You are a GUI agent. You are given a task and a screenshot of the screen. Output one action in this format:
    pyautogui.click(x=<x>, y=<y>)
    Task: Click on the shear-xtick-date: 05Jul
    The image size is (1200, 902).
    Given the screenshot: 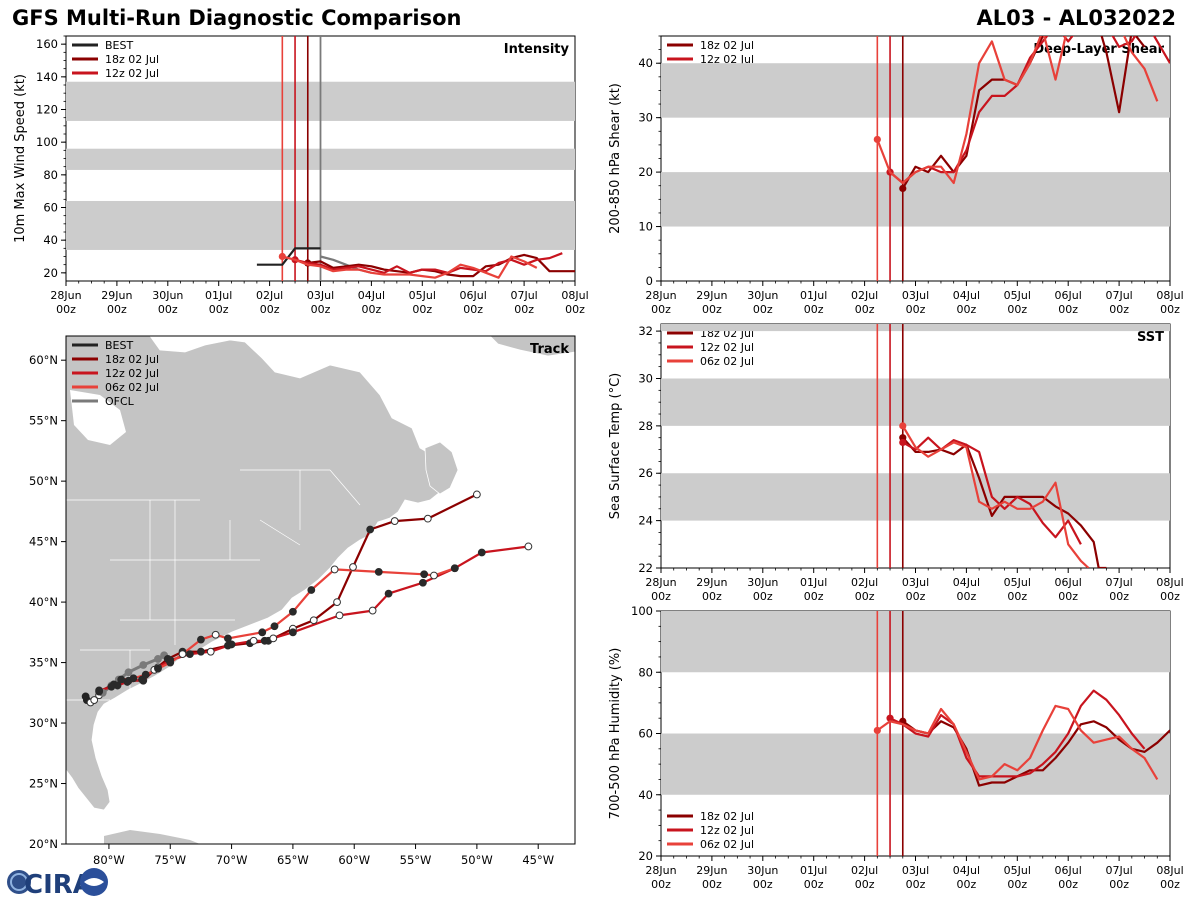 What is the action you would take?
    pyautogui.click(x=1017, y=295)
    